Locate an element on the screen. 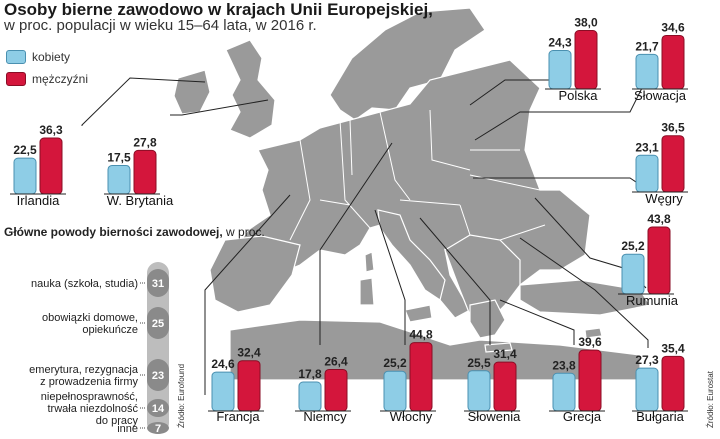 The width and height of the screenshot is (720, 439). country-label: Rumunia is located at coordinates (652, 300).